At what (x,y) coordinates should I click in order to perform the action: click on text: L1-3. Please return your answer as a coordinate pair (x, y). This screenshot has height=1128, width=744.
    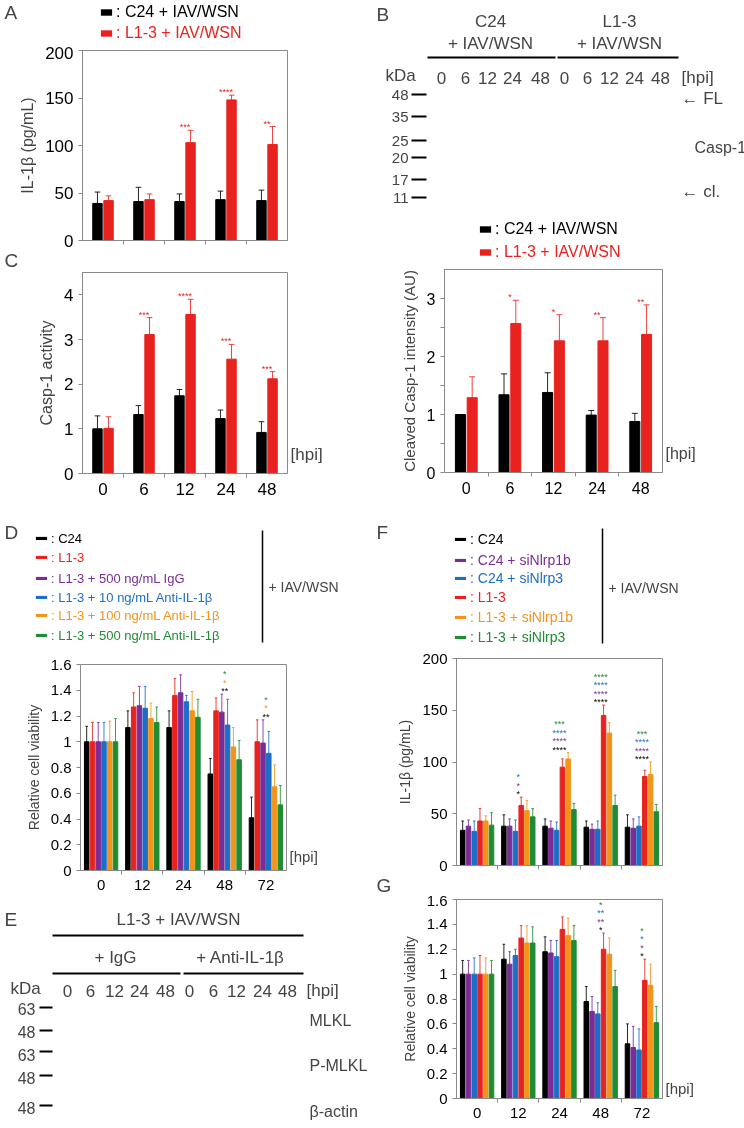
    Looking at the image, I should click on (619, 21).